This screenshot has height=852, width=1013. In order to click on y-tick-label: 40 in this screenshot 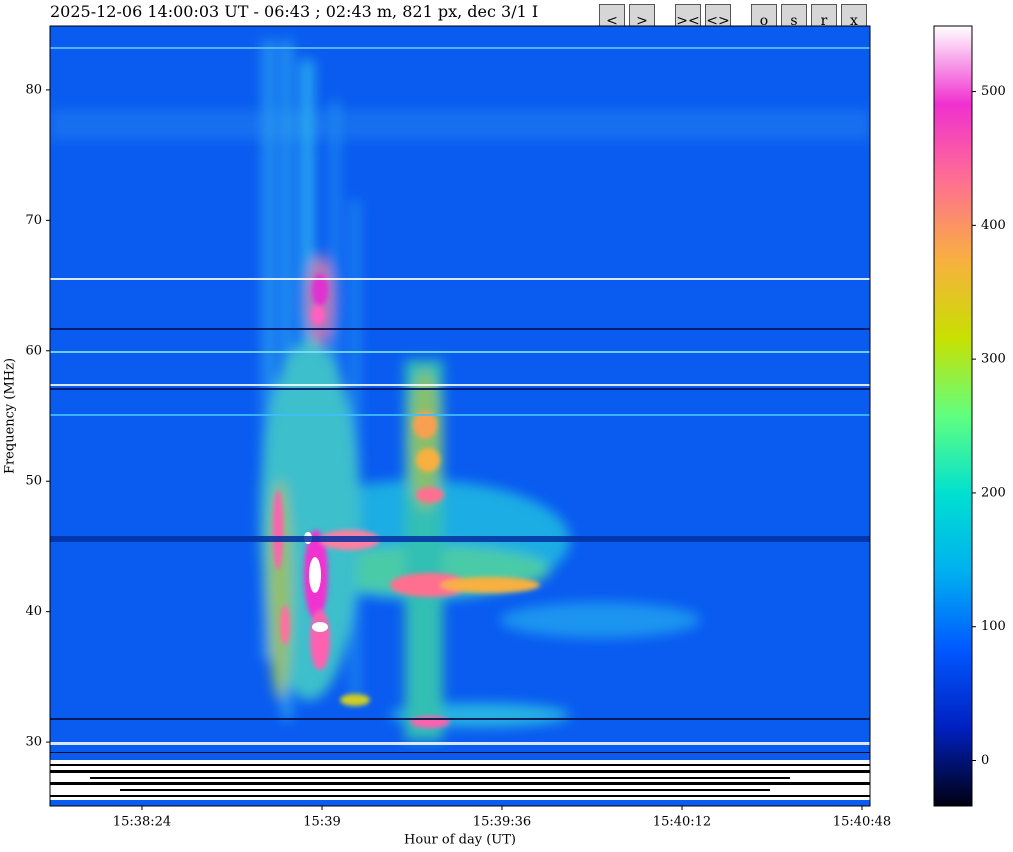, I will do `click(33, 611)`.